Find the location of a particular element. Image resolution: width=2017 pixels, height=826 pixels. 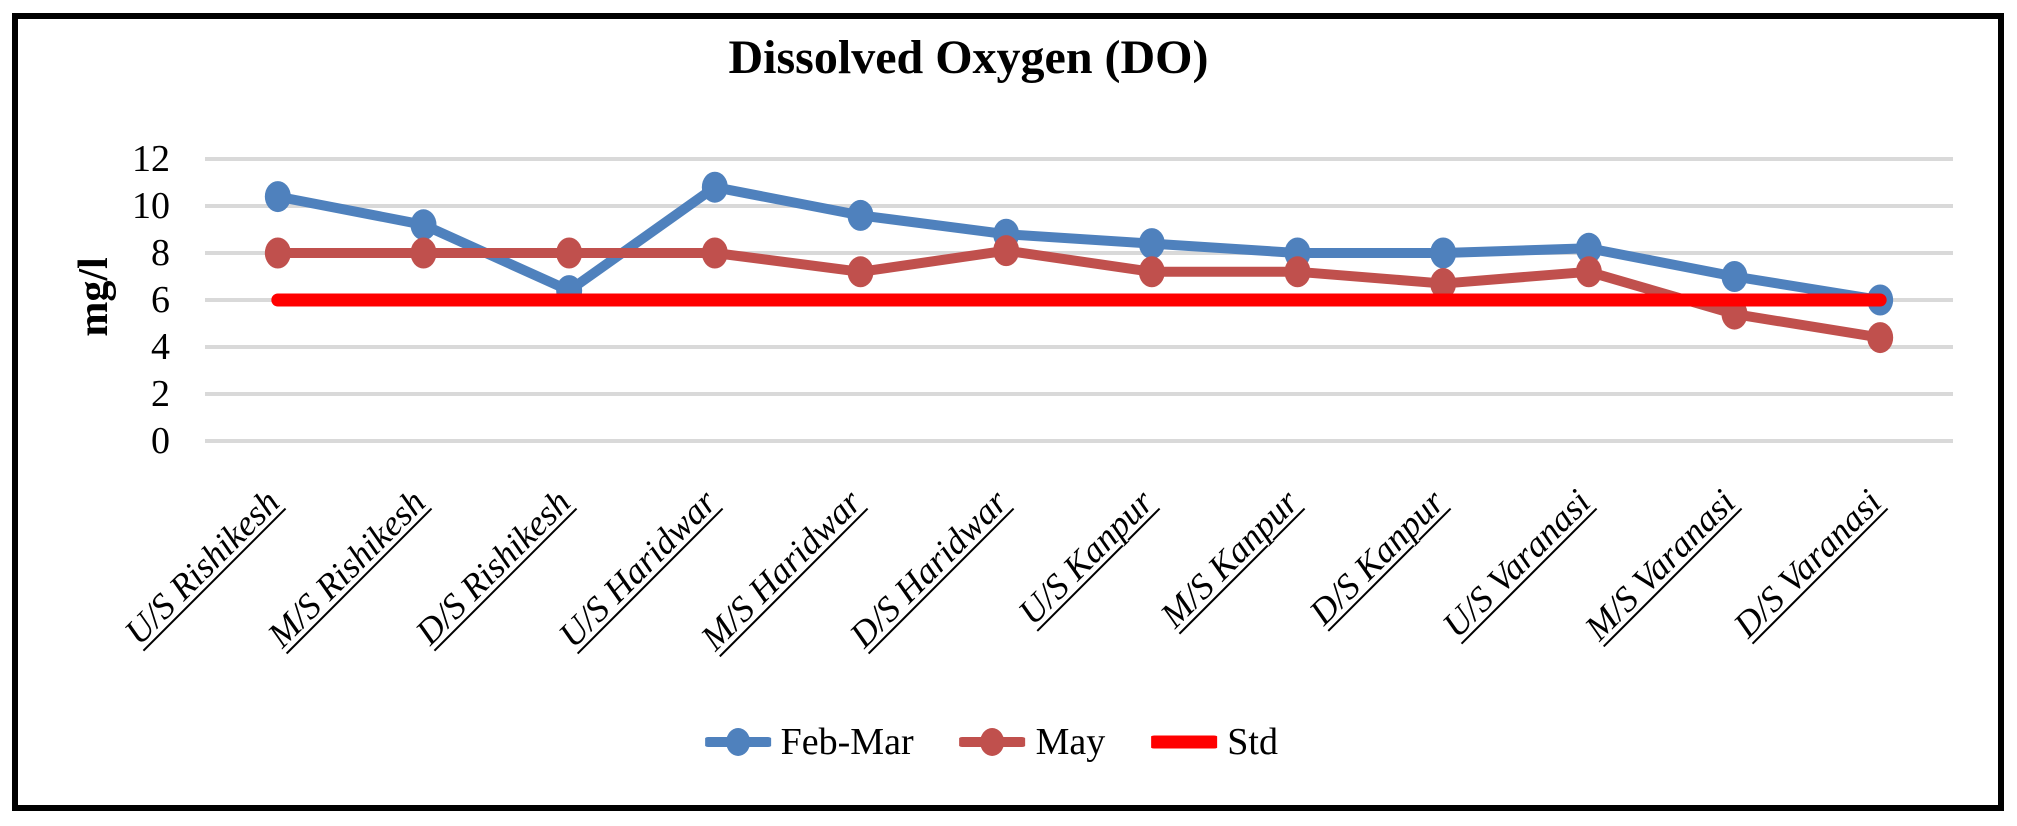

legend-item-std: Std is located at coordinates (1214, 742).